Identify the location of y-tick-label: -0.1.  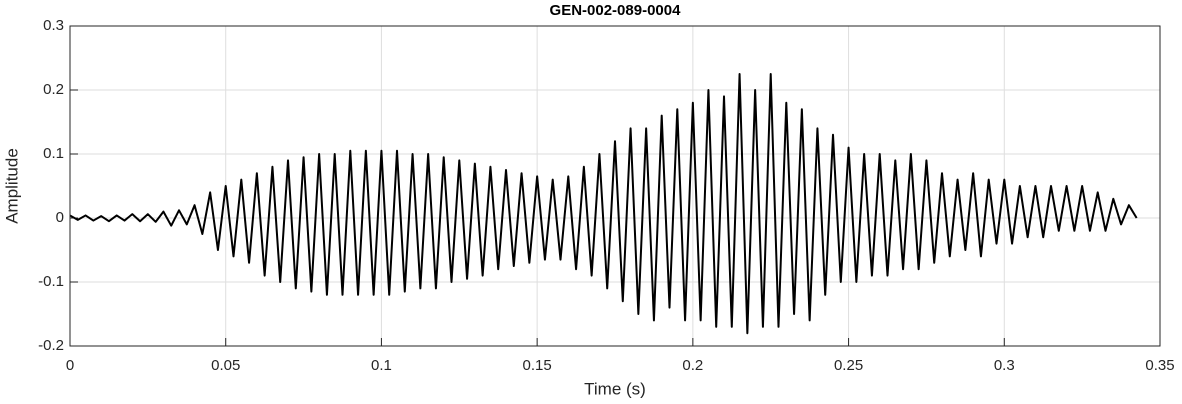
(51, 281).